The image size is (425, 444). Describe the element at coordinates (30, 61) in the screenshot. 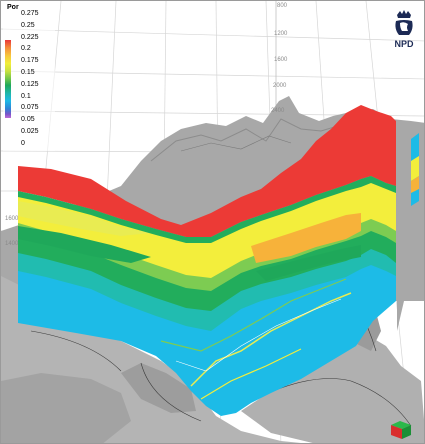

I see `legend-tick: 0.175` at that location.